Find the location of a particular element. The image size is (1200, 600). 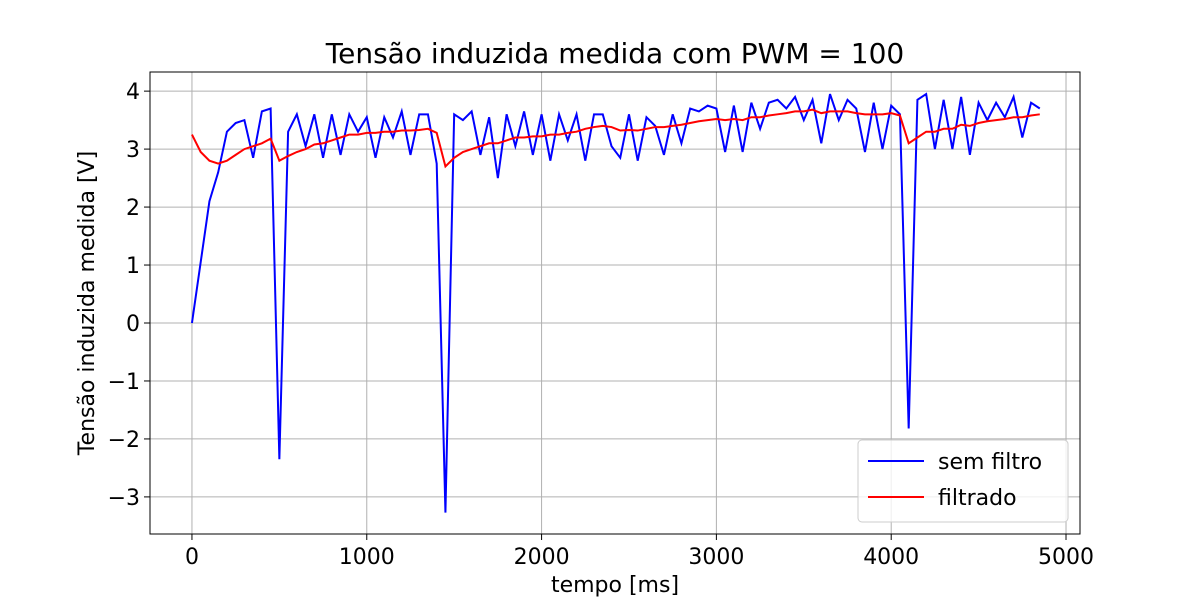

y-tick-label: 1 is located at coordinates (133, 266).